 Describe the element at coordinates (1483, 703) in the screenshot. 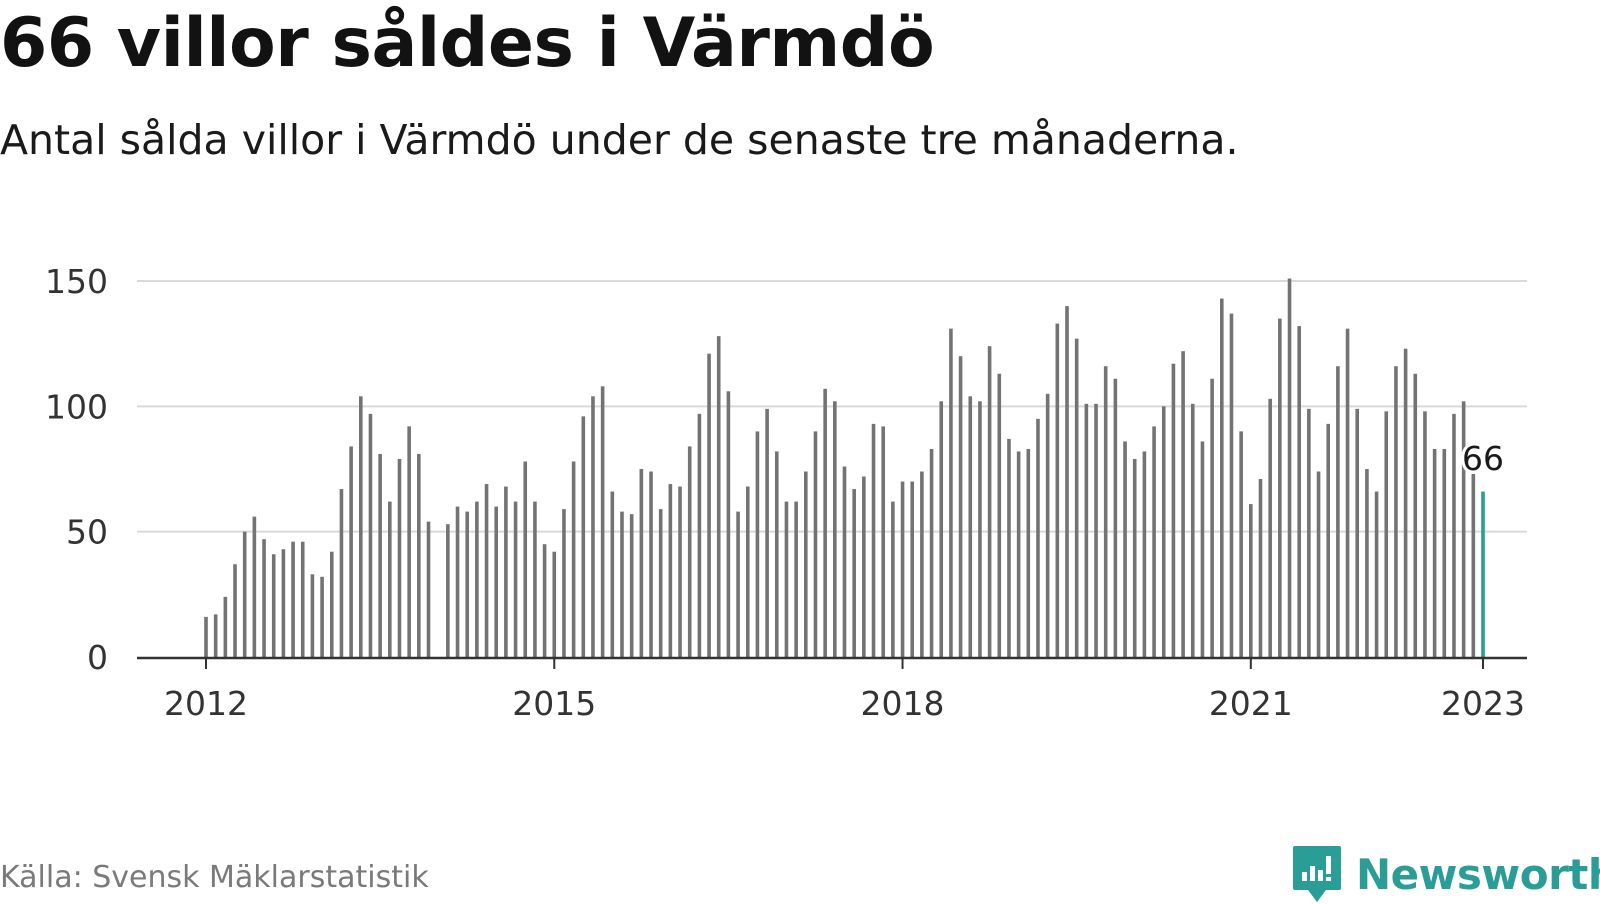

I see `x-tick-label: 2023` at that location.